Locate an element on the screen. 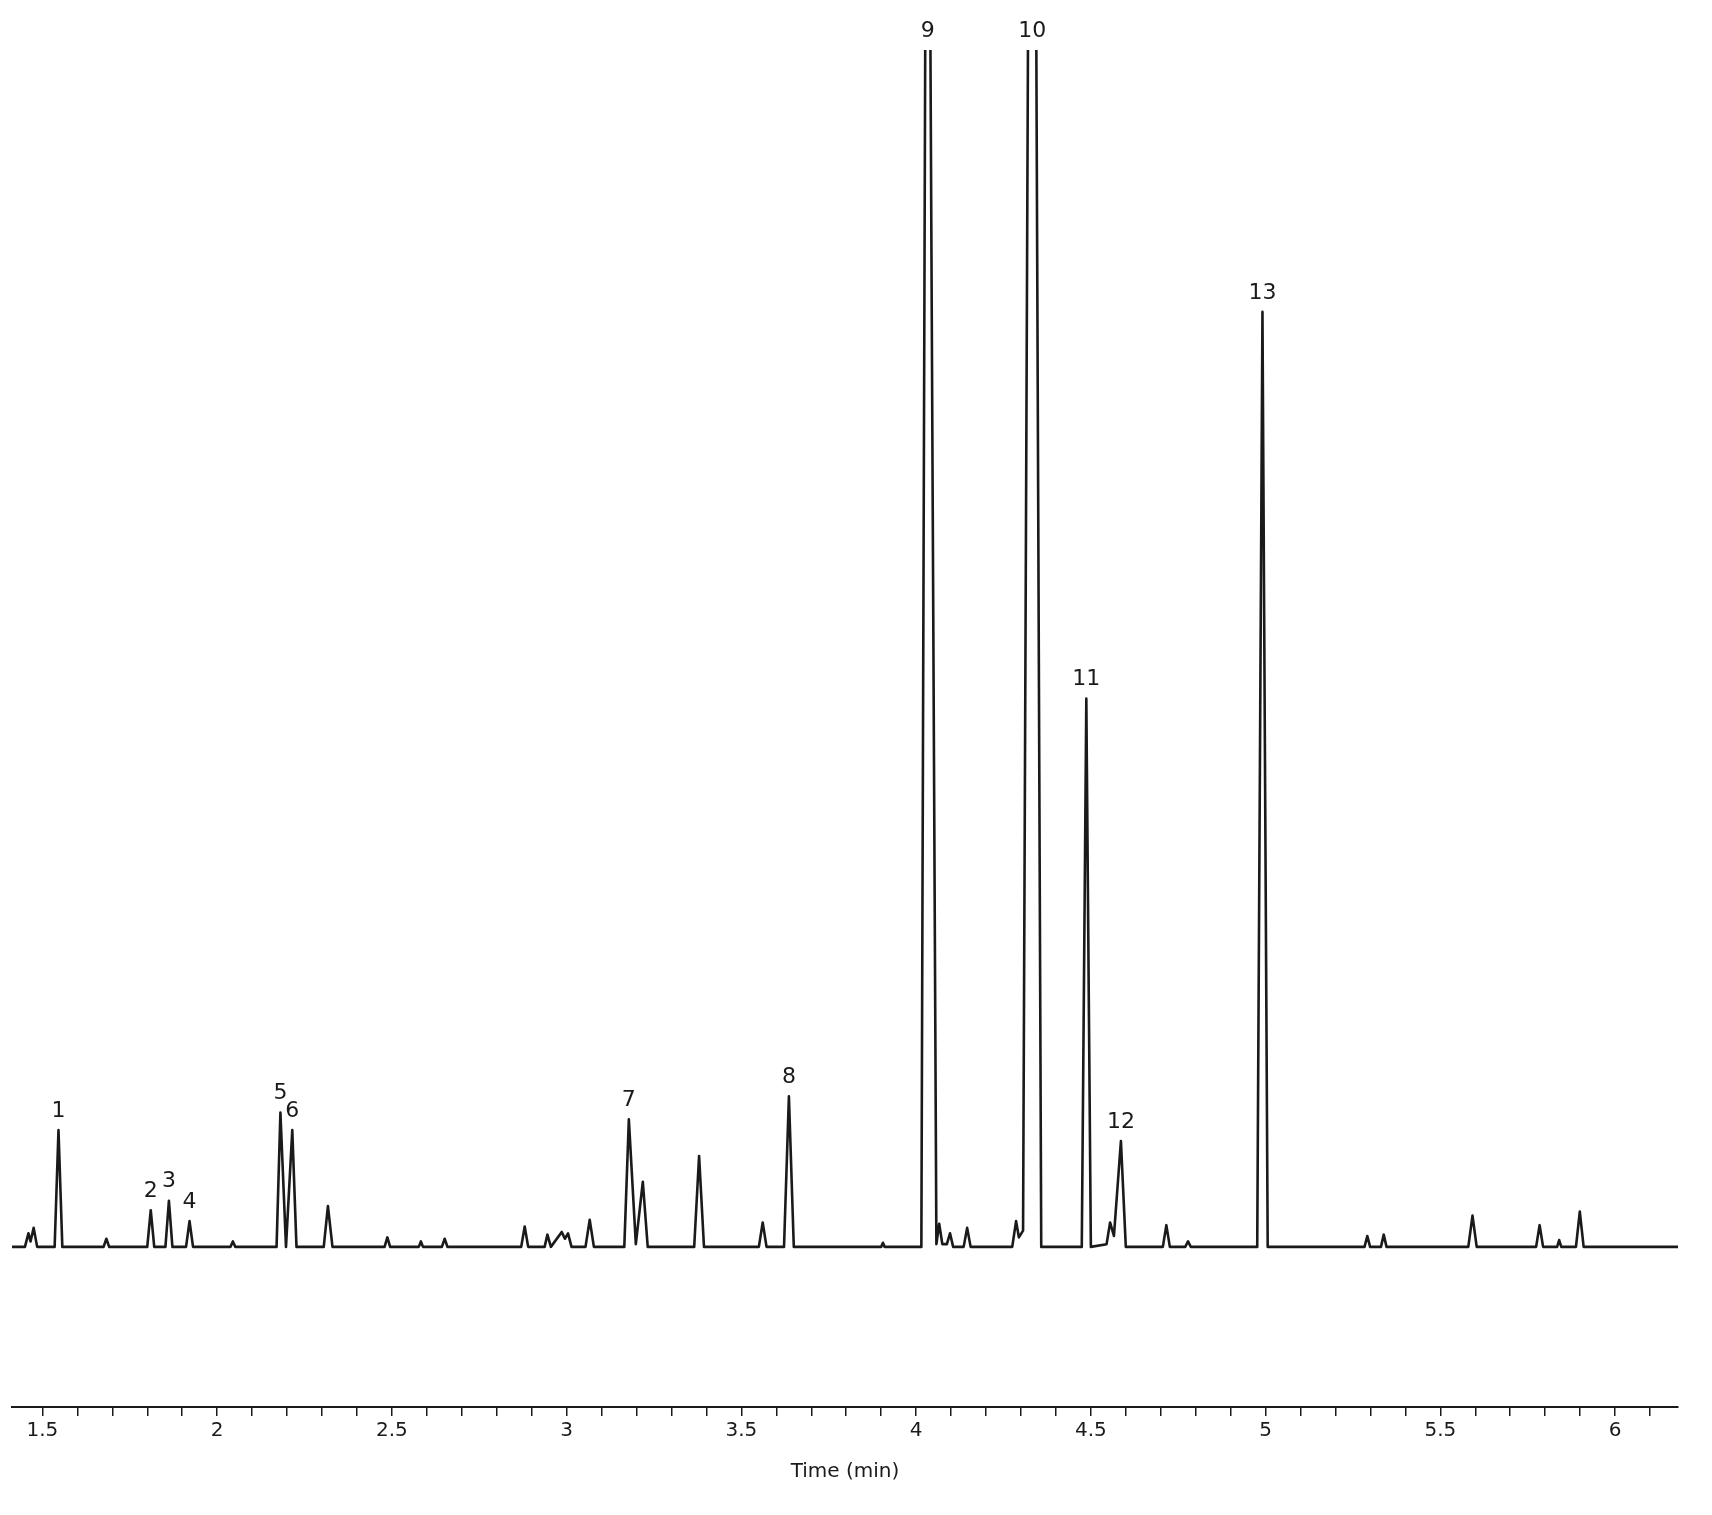 This screenshot has height=1515, width=1712. annotation: 11 is located at coordinates (1086, 678).